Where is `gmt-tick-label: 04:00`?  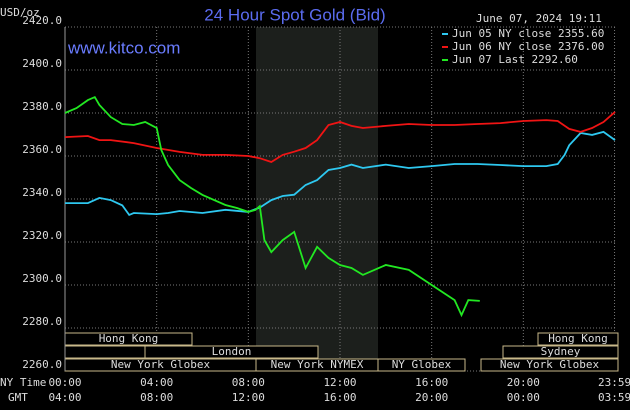
gmt-tick-label: 04:00 is located at coordinates (64, 397).